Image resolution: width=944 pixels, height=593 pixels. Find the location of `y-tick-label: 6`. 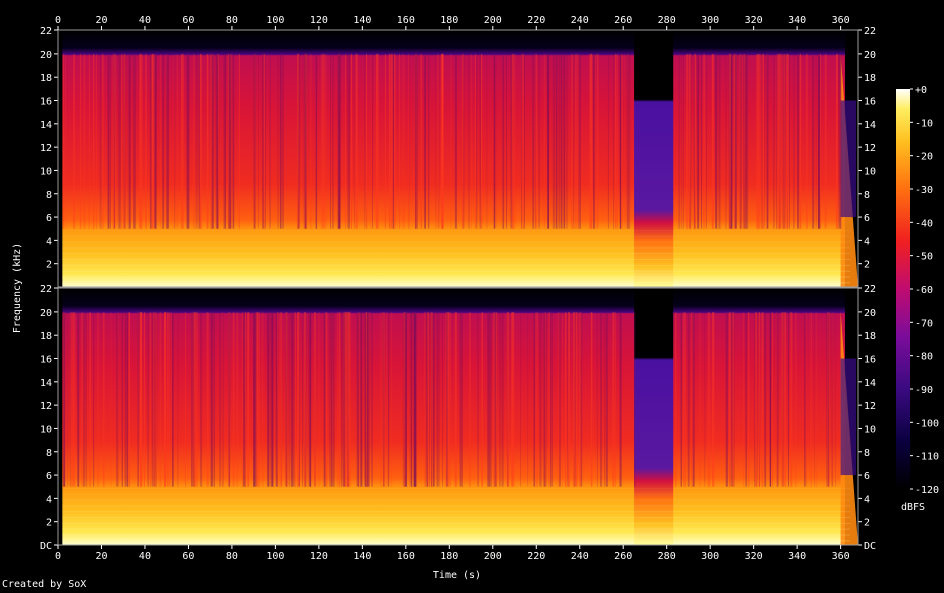

y-tick-label: 6 is located at coordinates (49, 476).